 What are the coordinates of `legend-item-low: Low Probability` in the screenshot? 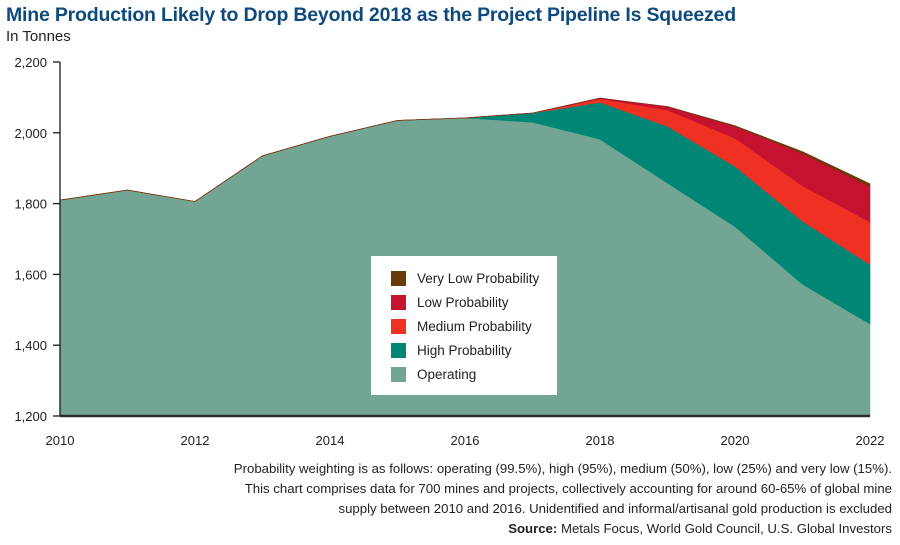 It's located at (450, 302).